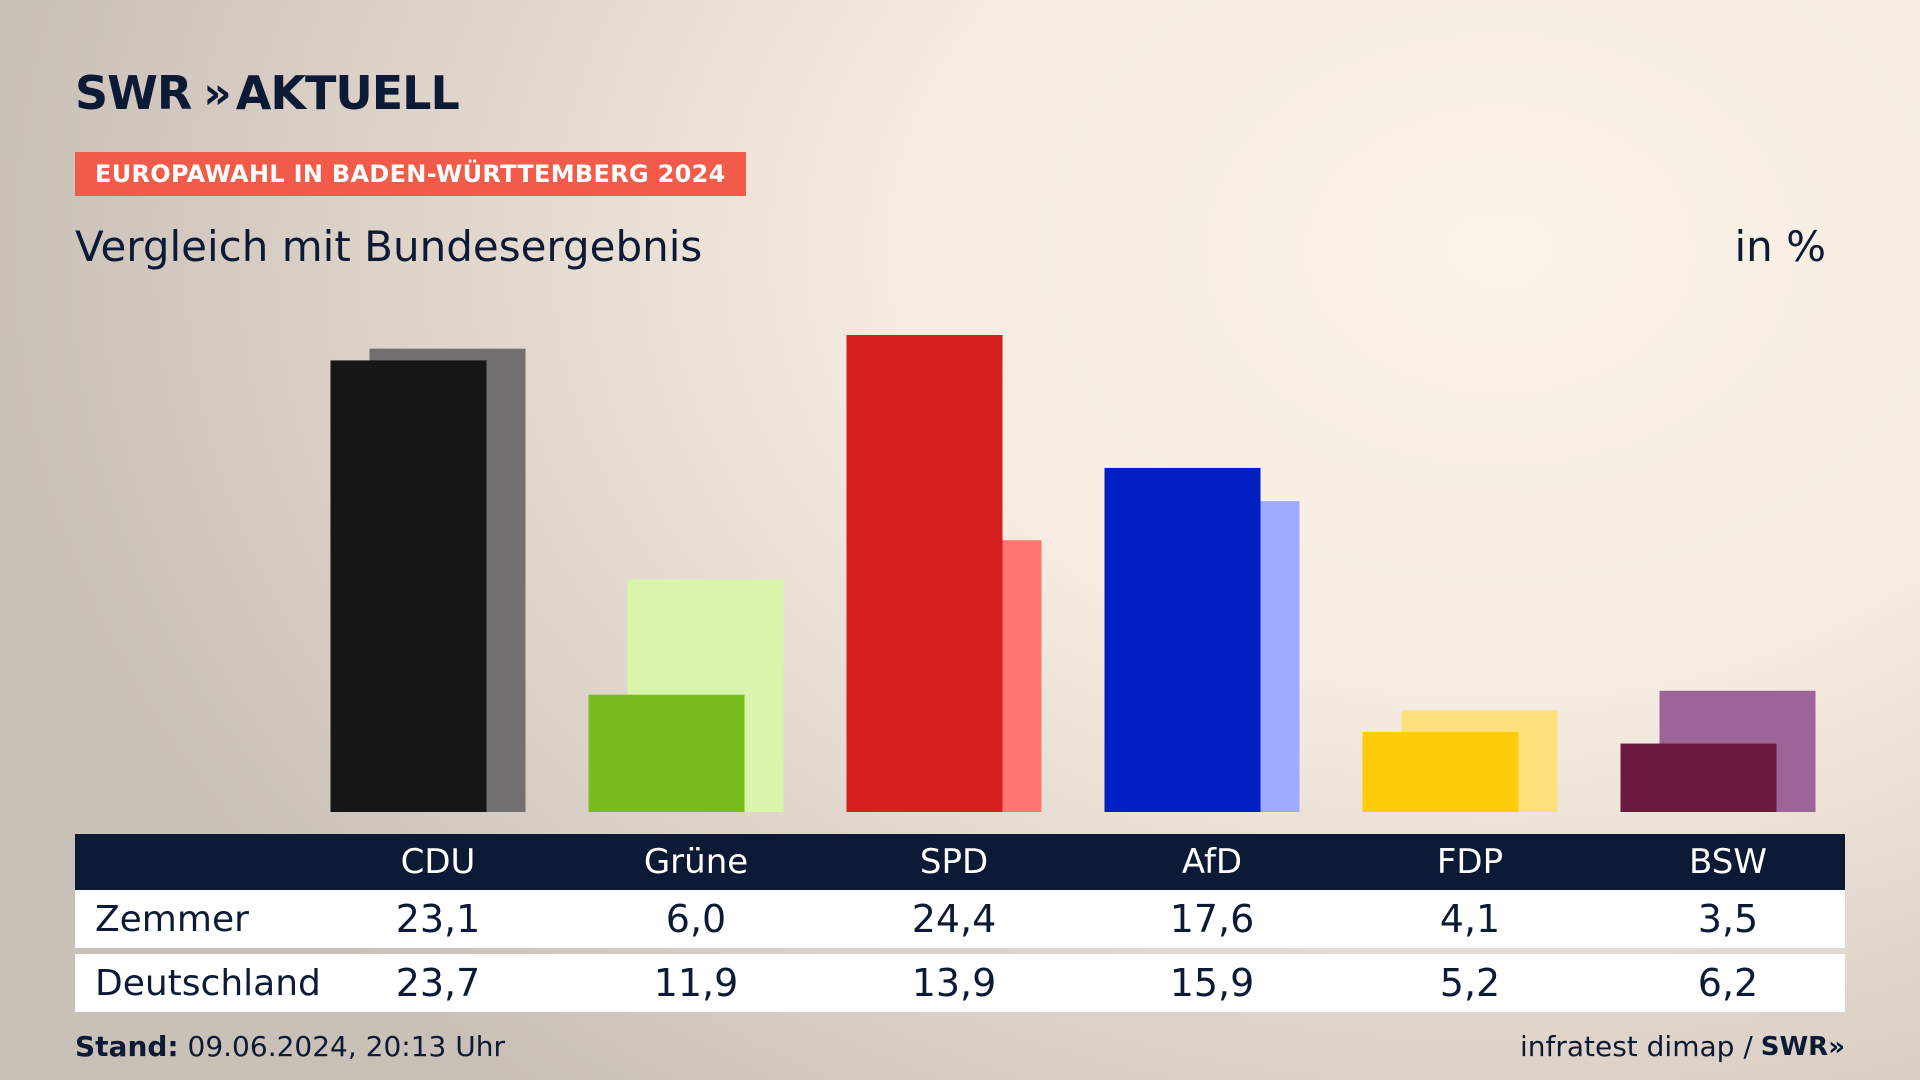 The image size is (1920, 1080). I want to click on value-cell: 4,1, so click(1470, 919).